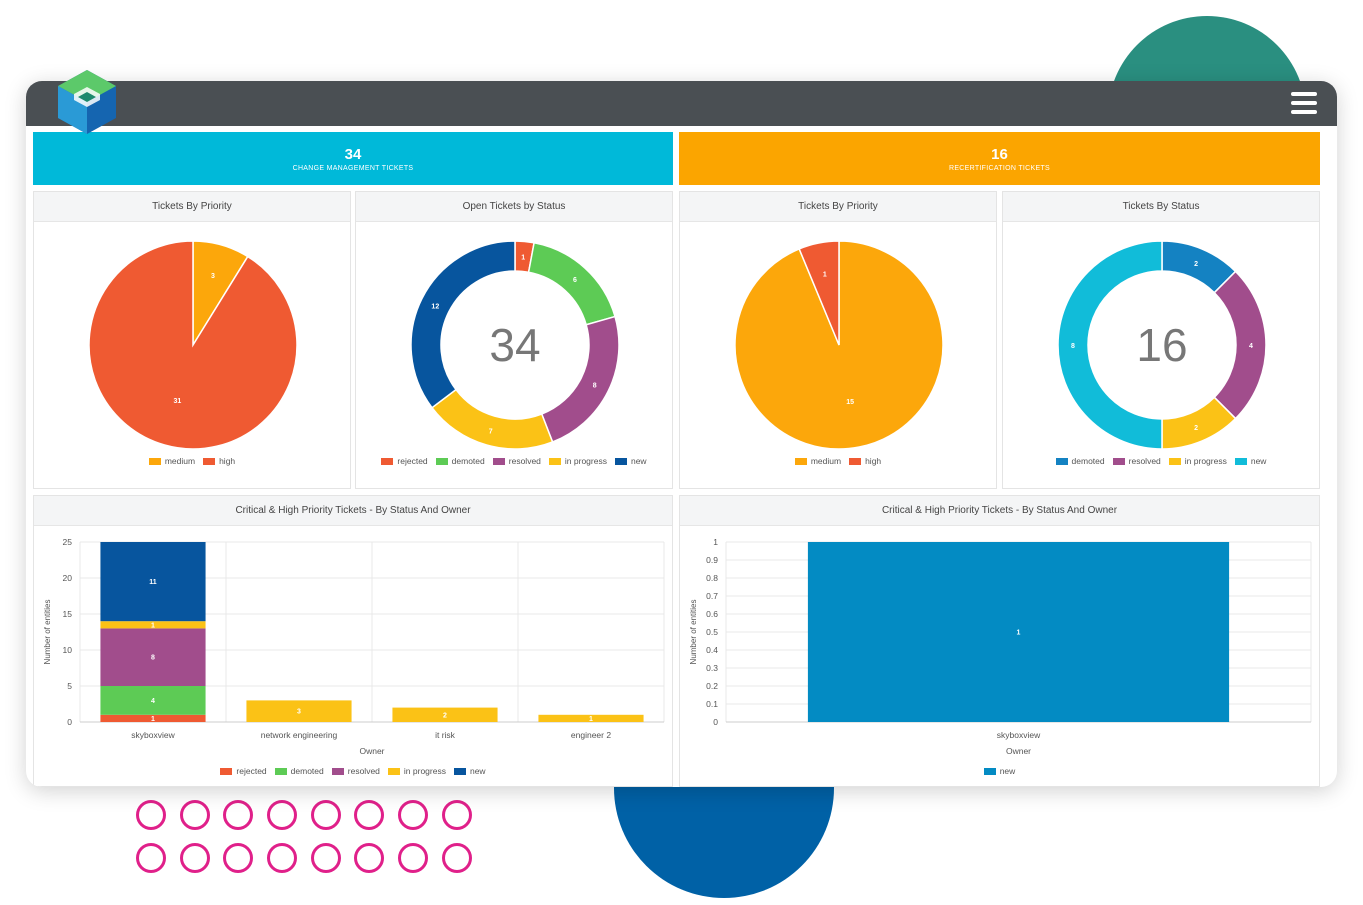  I want to click on slice-value-label: 1, so click(825, 275).